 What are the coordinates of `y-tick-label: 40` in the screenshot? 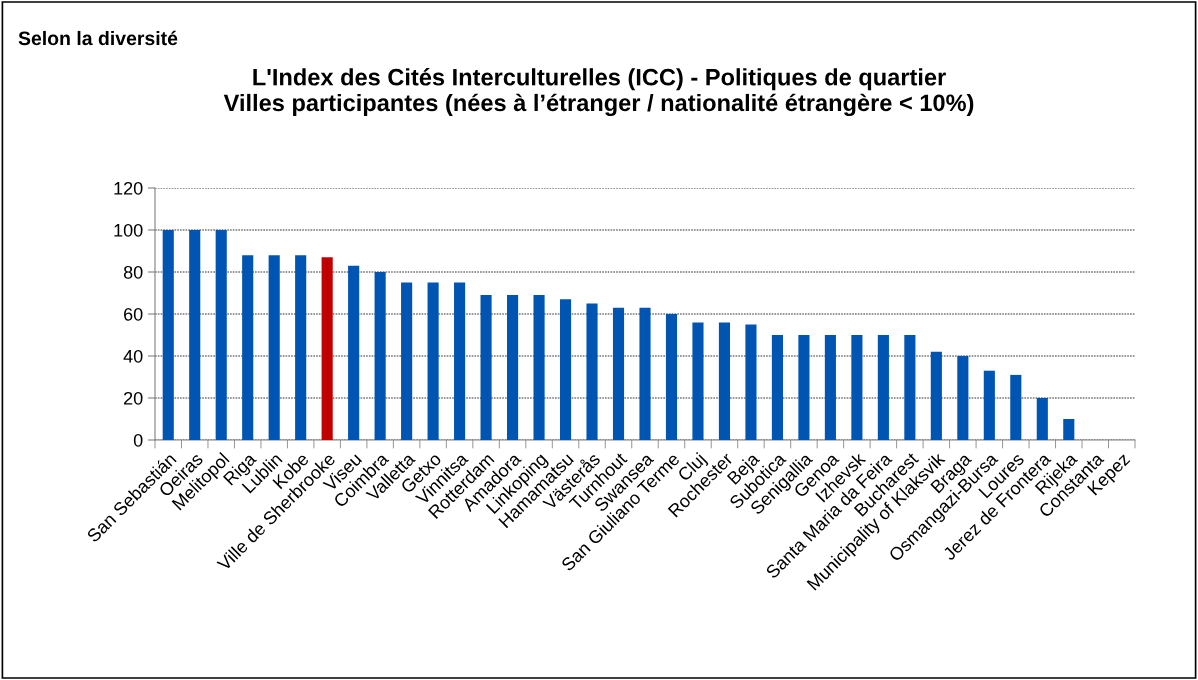 It's located at (133, 356).